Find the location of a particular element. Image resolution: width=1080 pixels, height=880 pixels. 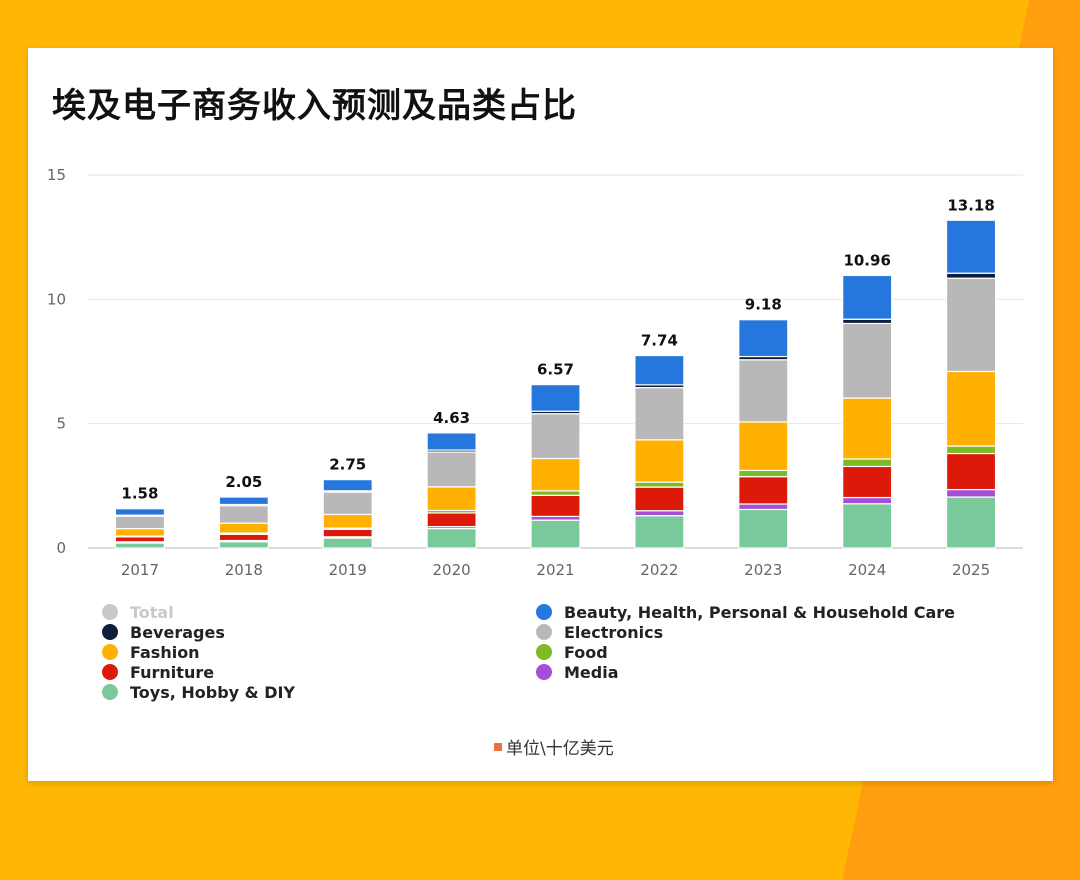

unit-note-text: 单位\十亿美元 is located at coordinates (560, 749).